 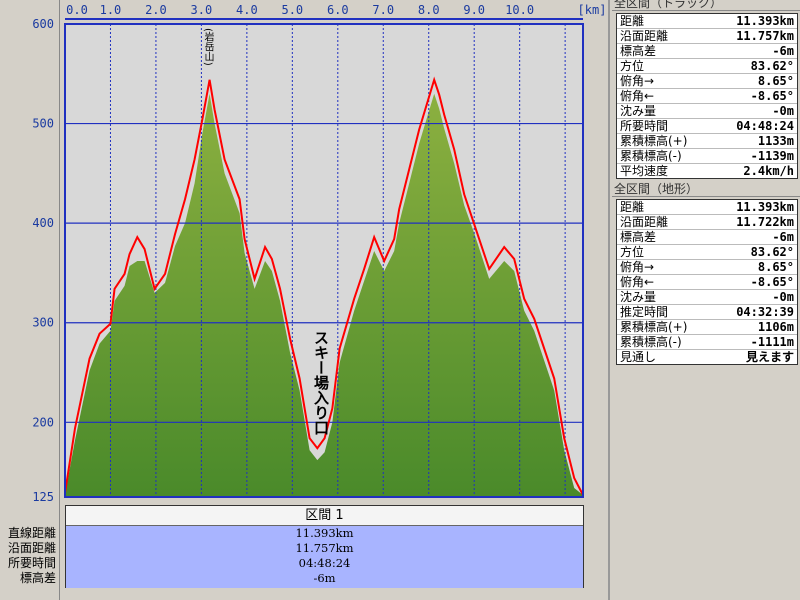 I want to click on x-tick-label: 10.0, so click(x=519, y=10).